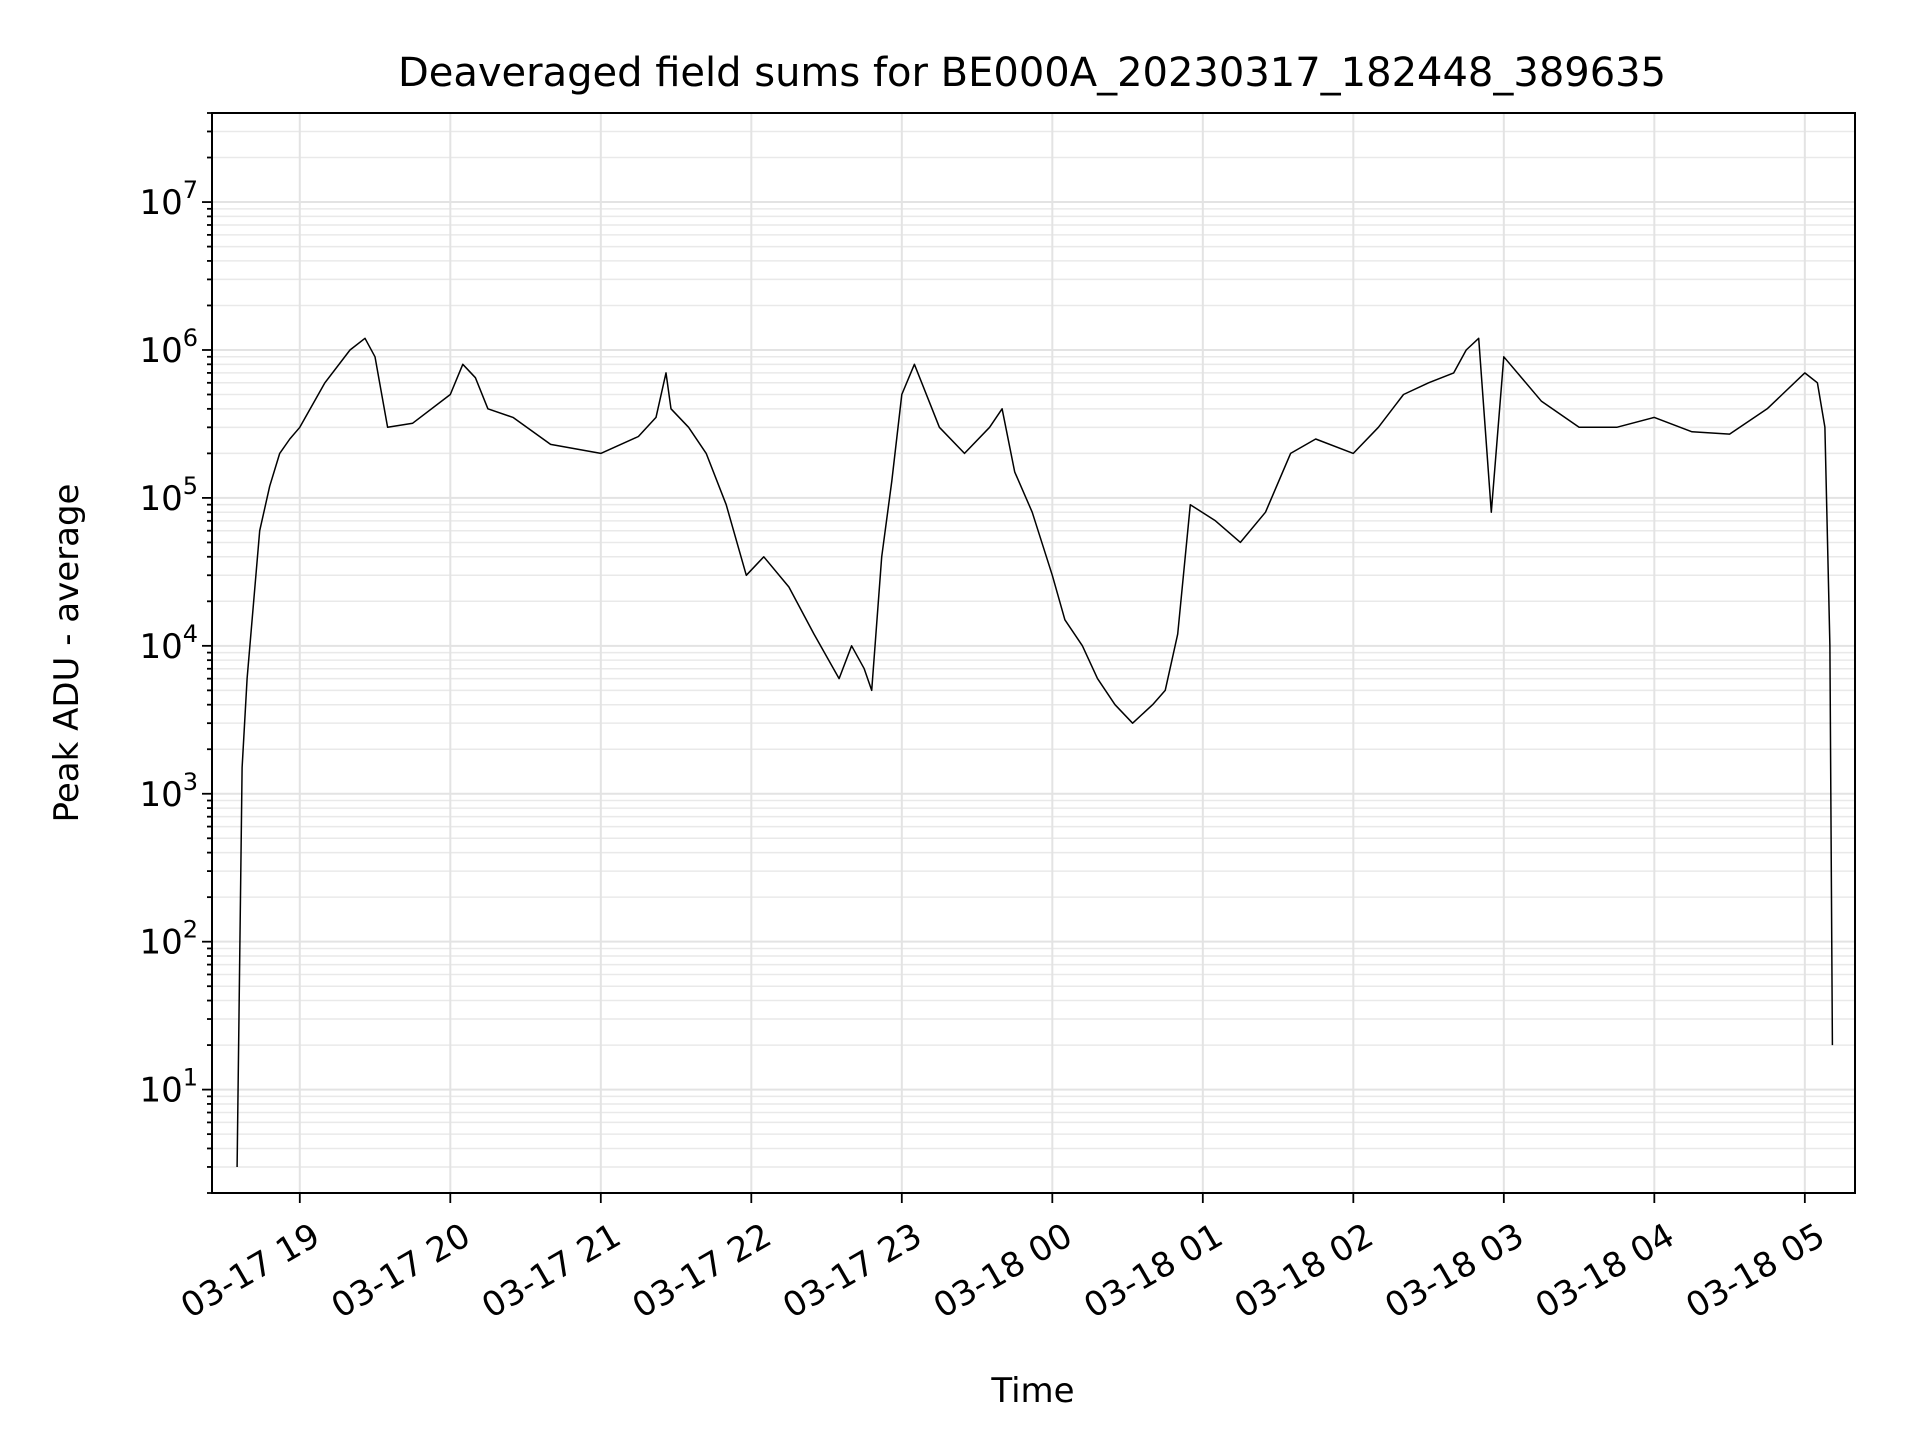 The image size is (1920, 1440). What do you see at coordinates (190, 930) in the screenshot?
I see `y-tick-exponent: 2` at bounding box center [190, 930].